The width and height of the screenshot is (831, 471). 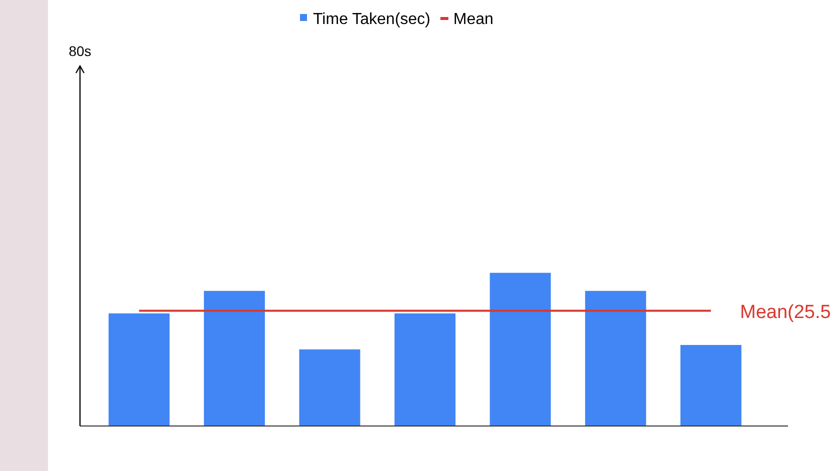 I want to click on text: 80s, so click(x=80, y=51).